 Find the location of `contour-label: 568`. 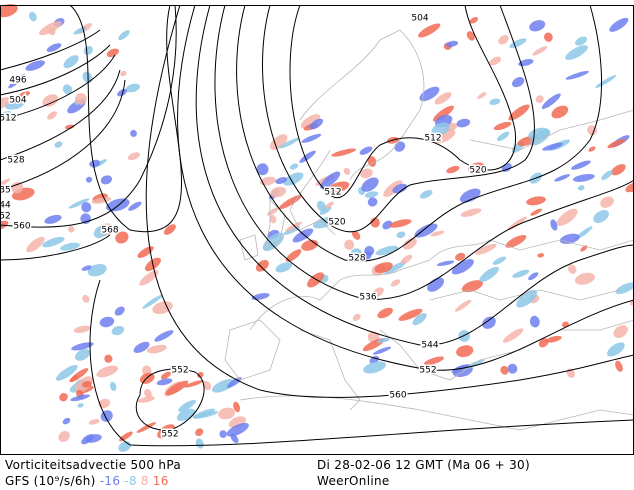

contour-label: 568 is located at coordinates (109, 231).